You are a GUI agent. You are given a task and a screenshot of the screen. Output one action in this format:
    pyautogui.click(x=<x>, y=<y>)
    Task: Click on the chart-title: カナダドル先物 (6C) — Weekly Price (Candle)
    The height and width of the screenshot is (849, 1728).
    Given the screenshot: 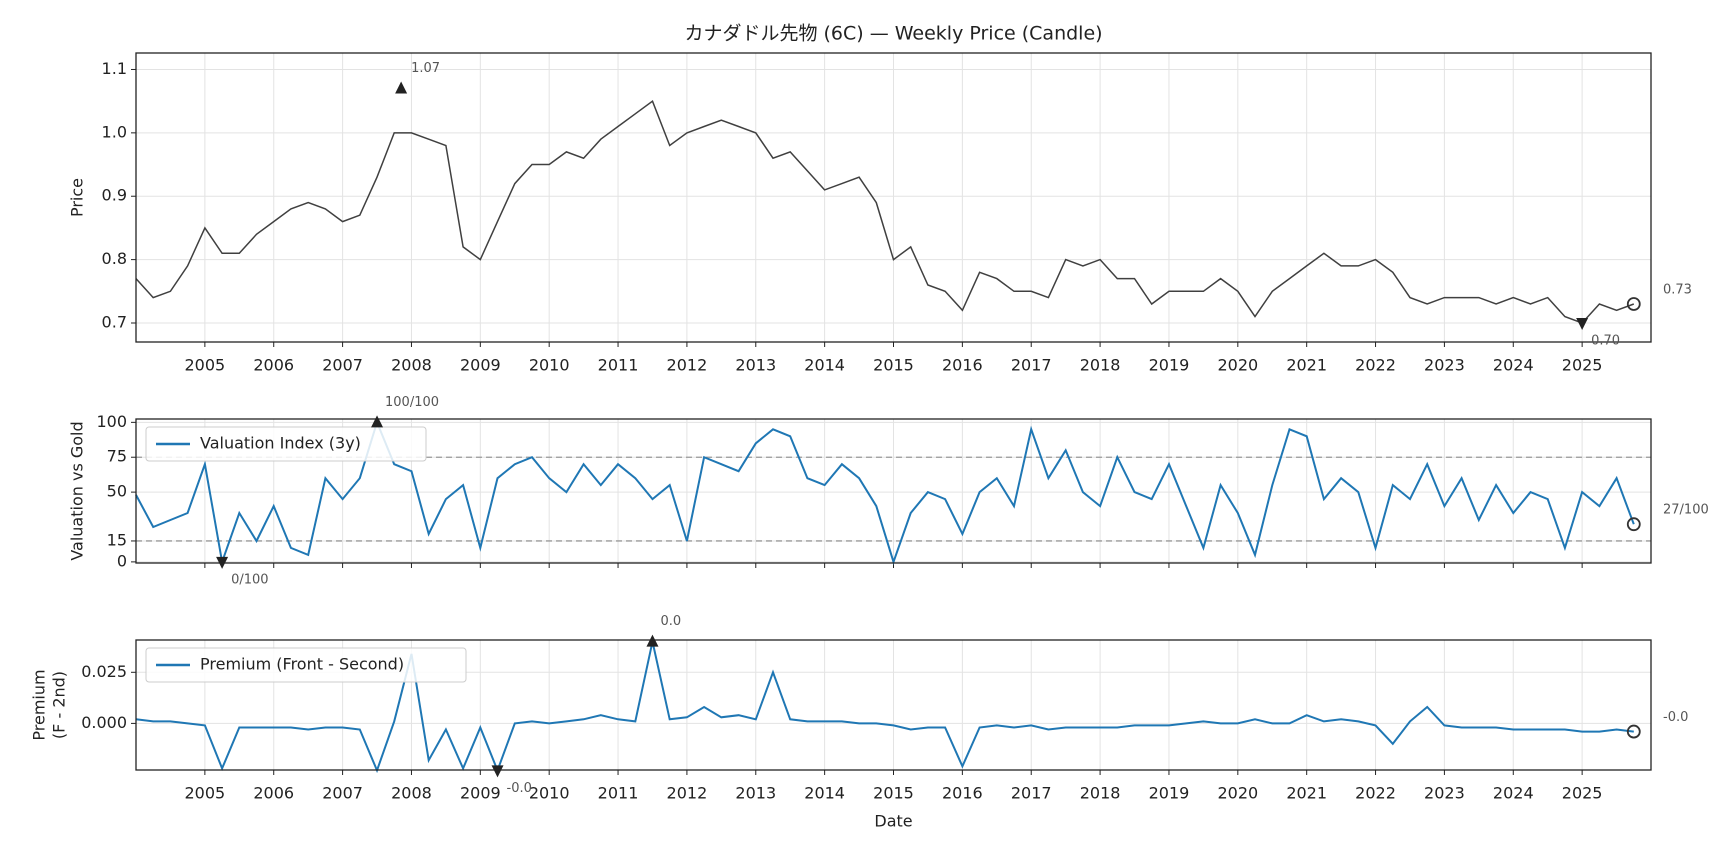 What is the action you would take?
    pyautogui.click(x=893, y=34)
    